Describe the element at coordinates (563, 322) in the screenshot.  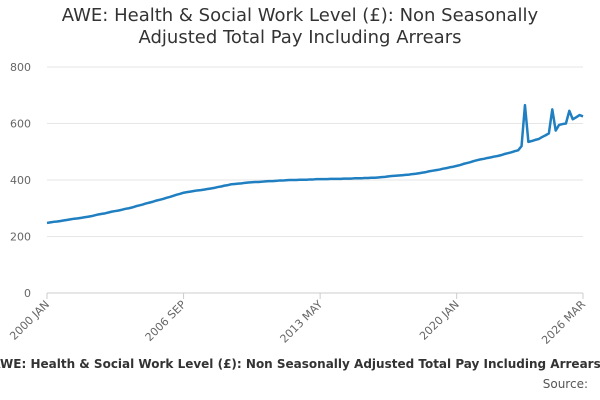
I see `x-tick-label: 2026 MAR` at that location.